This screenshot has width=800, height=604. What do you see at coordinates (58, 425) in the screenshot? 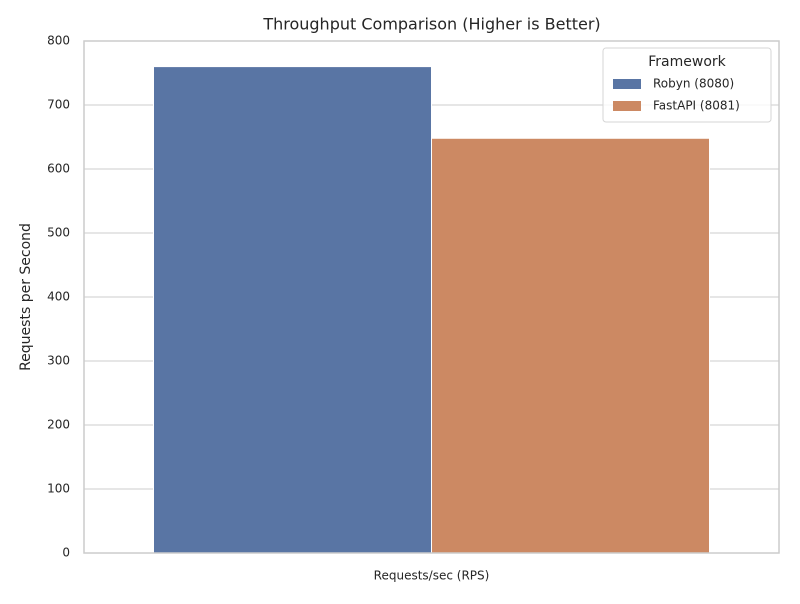
I see `y-tick-label: 200` at bounding box center [58, 425].